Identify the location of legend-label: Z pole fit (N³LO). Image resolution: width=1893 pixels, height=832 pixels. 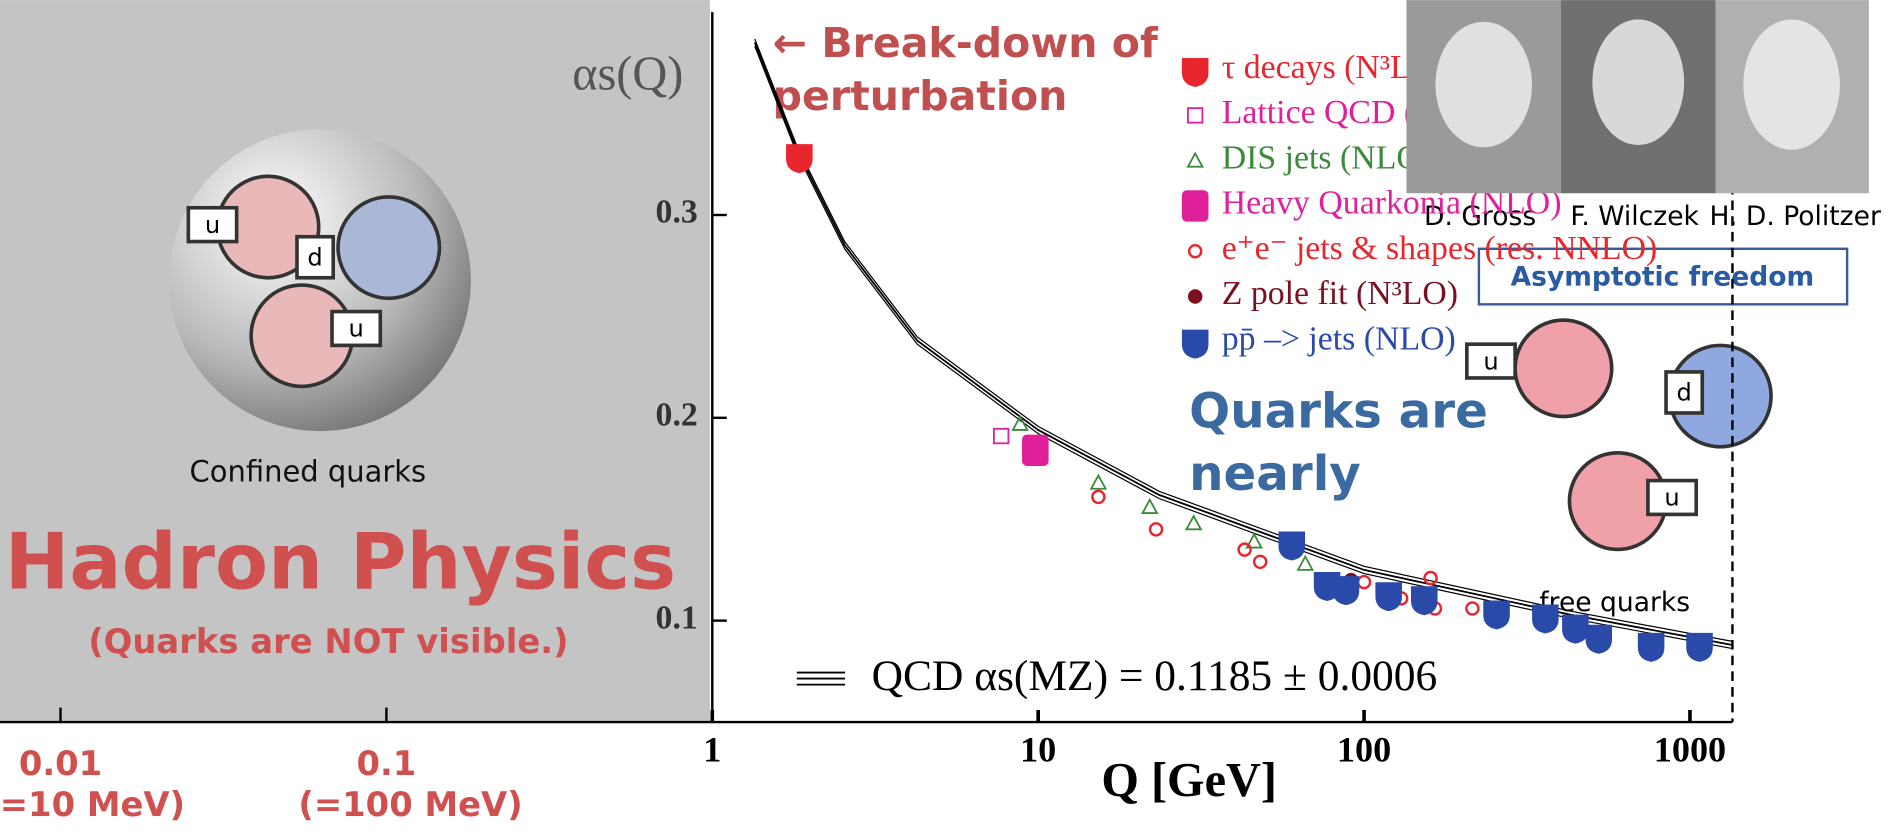
(1340, 293).